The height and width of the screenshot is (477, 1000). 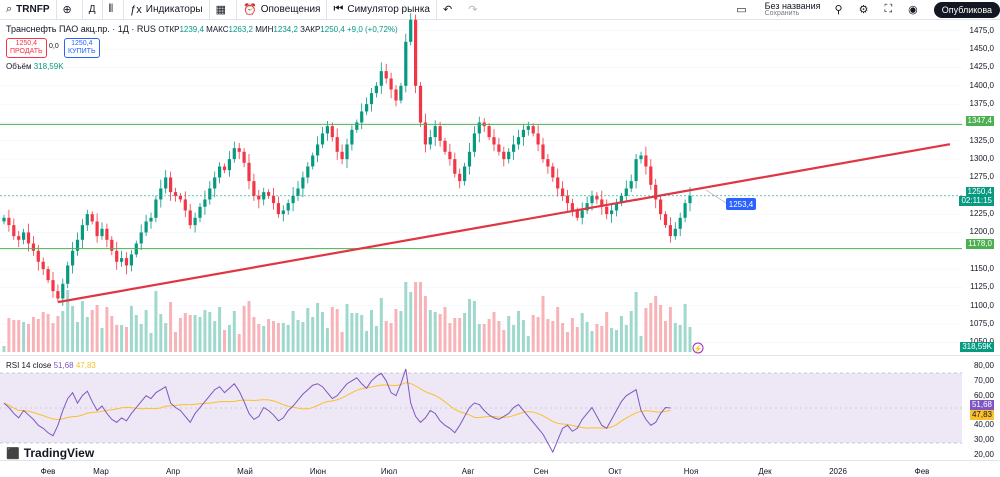 I want to click on pane-divider, so click(x=500, y=355).